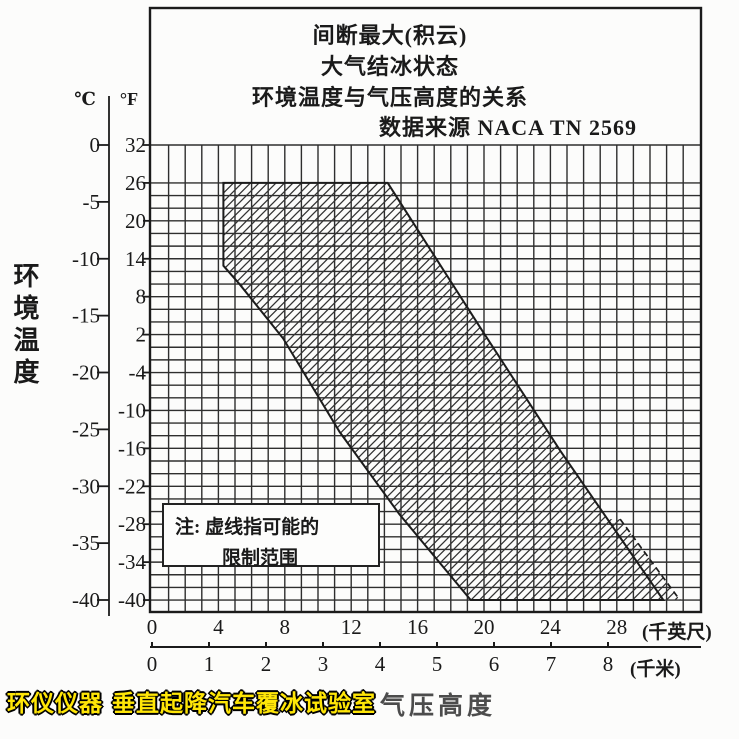  Describe the element at coordinates (616, 627) in the screenshot. I see `feet-tick-label: 28` at that location.